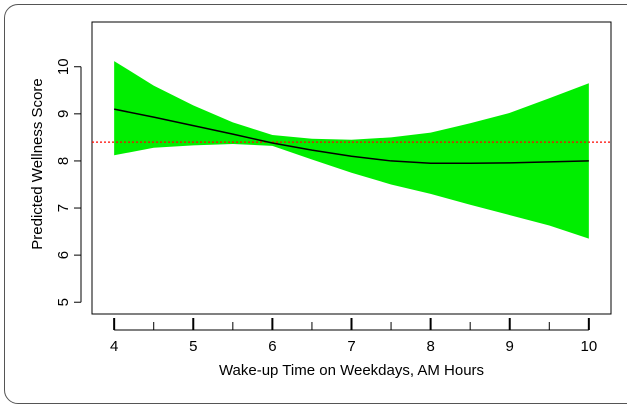  Describe the element at coordinates (351, 370) in the screenshot. I see `x-axis-title: Wake-up Time on Weekdays, AM Hours` at that location.